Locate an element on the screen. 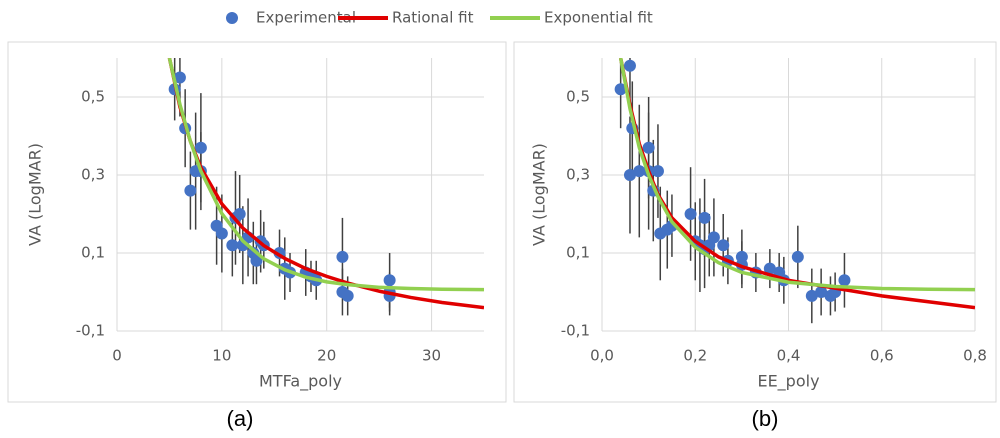 Image resolution: width=1000 pixels, height=438 pixels. panel-label: (a) is located at coordinates (240, 418).